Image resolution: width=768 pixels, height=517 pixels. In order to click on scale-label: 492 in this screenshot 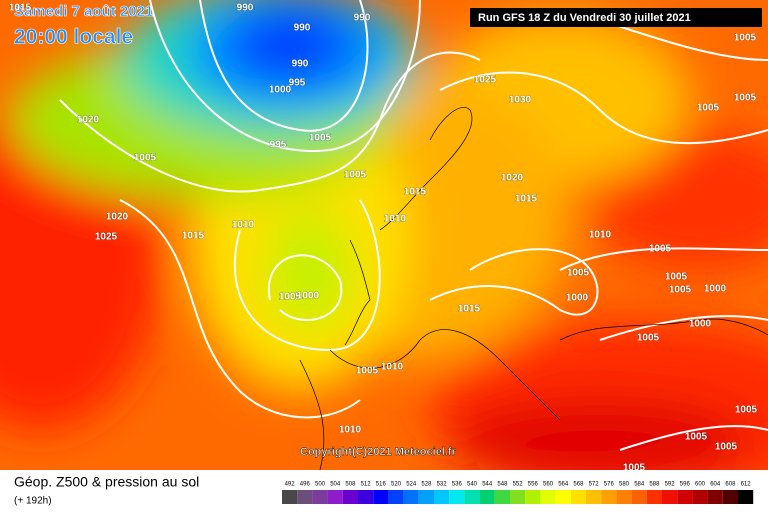, I will do `click(290, 485)`.